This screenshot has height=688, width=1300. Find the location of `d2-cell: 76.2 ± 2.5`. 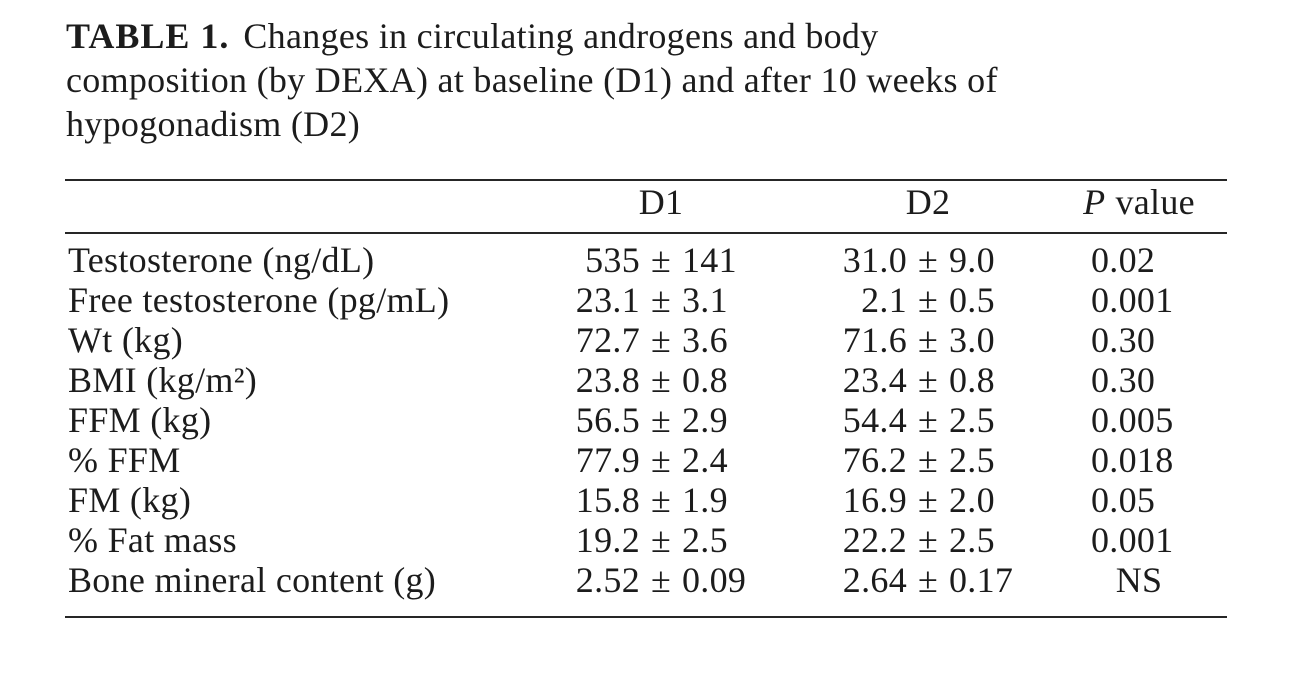

d2-cell: 76.2 ± 2.5 is located at coordinates (928, 460).